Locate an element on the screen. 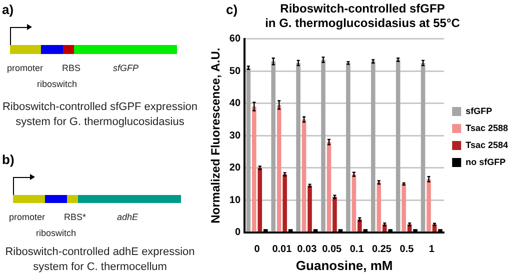  legend-label: sfGFP is located at coordinates (479, 111).